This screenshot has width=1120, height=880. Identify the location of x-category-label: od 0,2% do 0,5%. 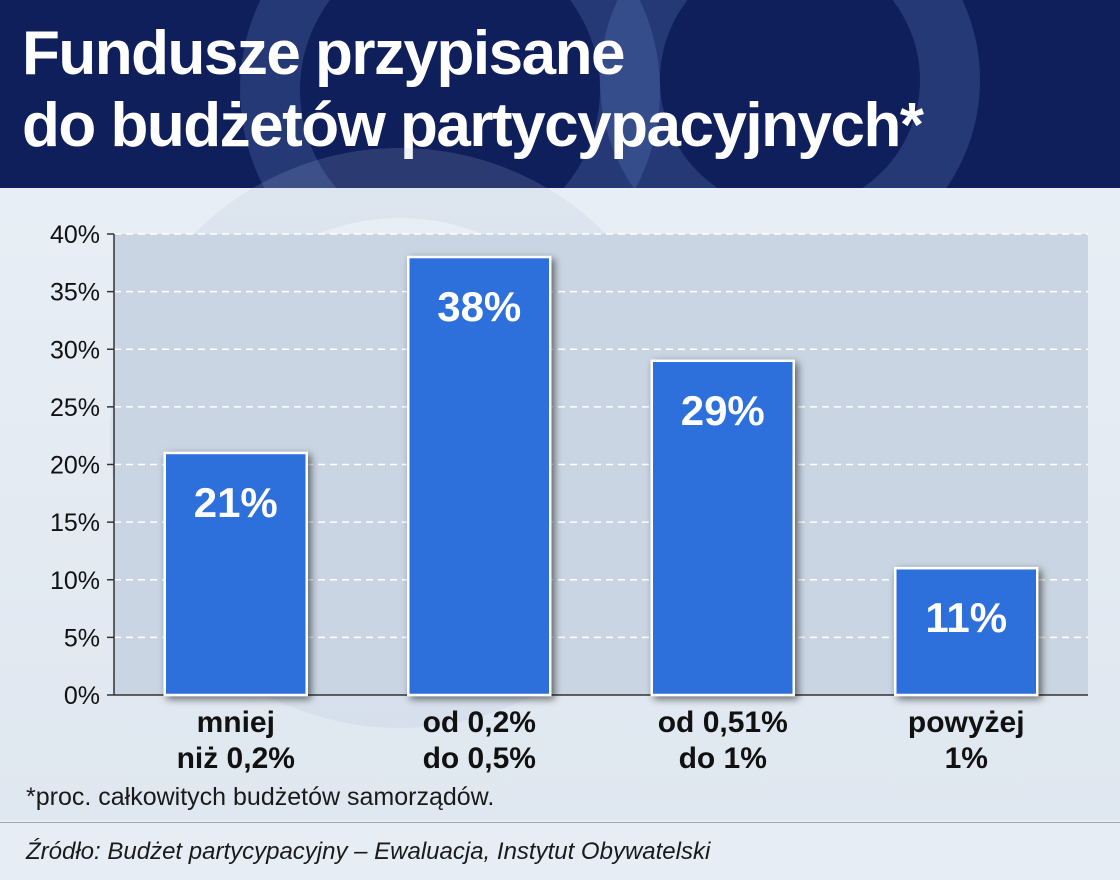
(479, 740).